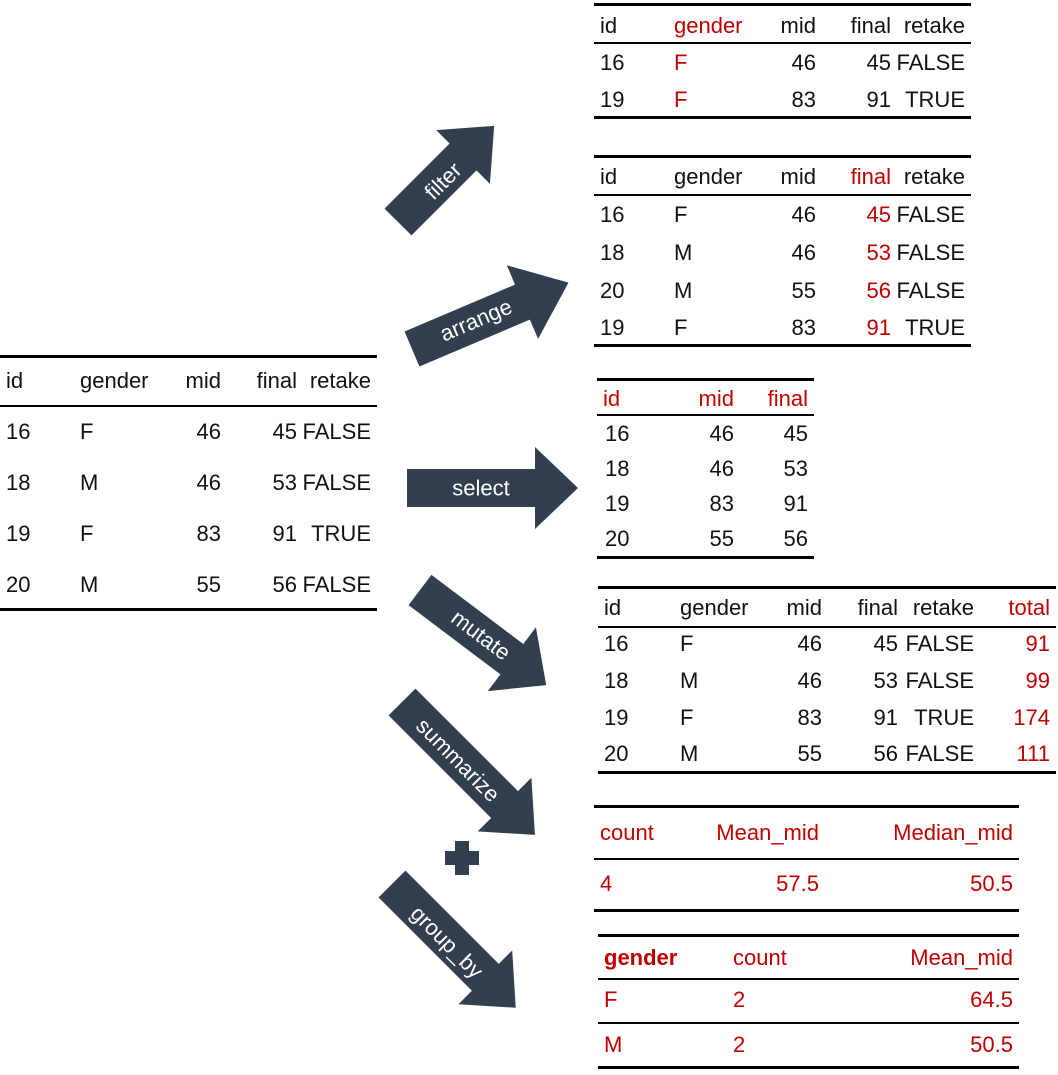  I want to click on summarize-arrow: summarize, so click(461, 761).